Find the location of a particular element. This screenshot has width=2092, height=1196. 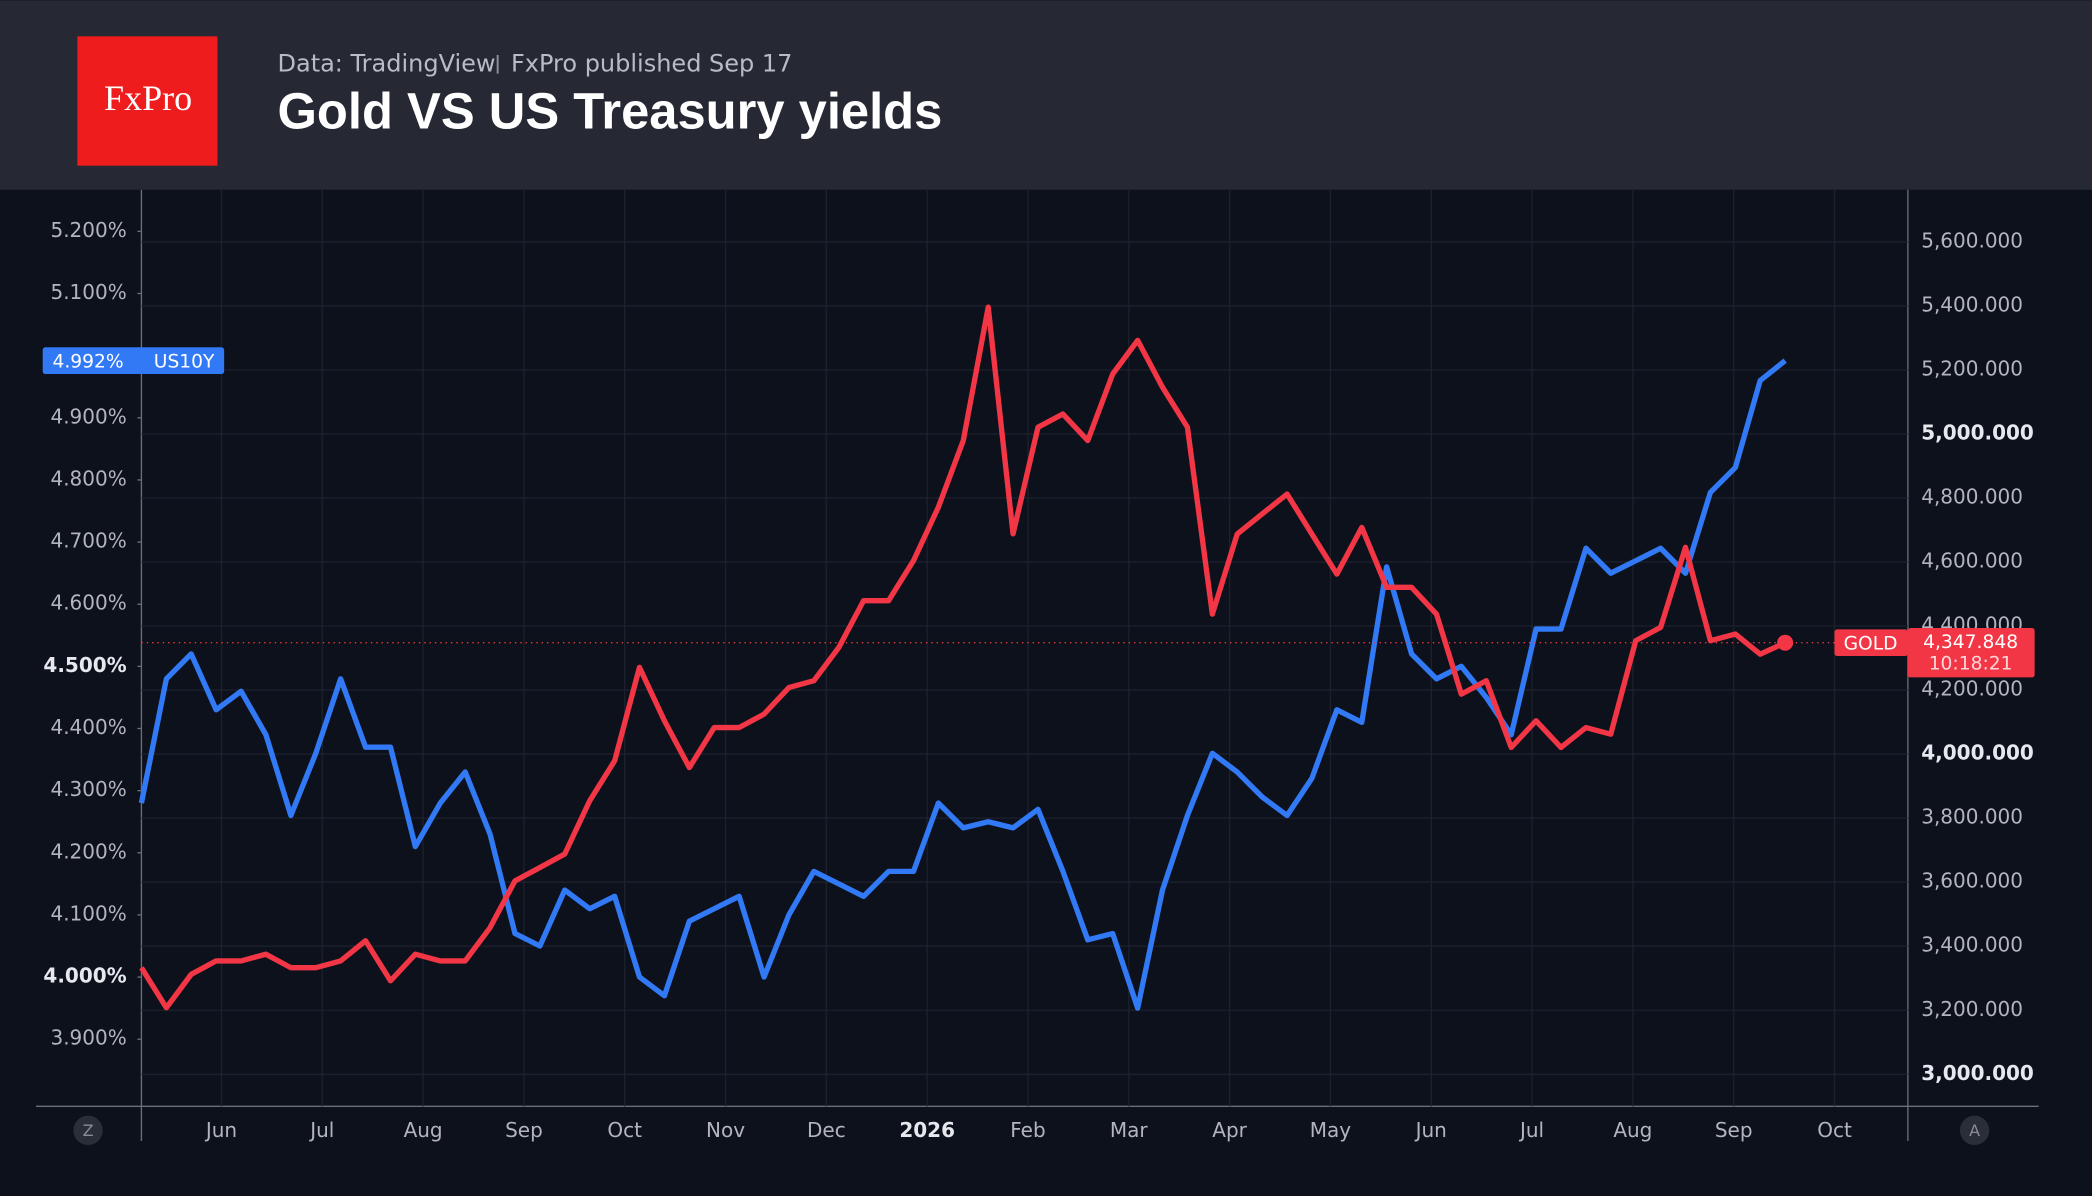

y2-tick-label: 3,200.000 is located at coordinates (1972, 1009).